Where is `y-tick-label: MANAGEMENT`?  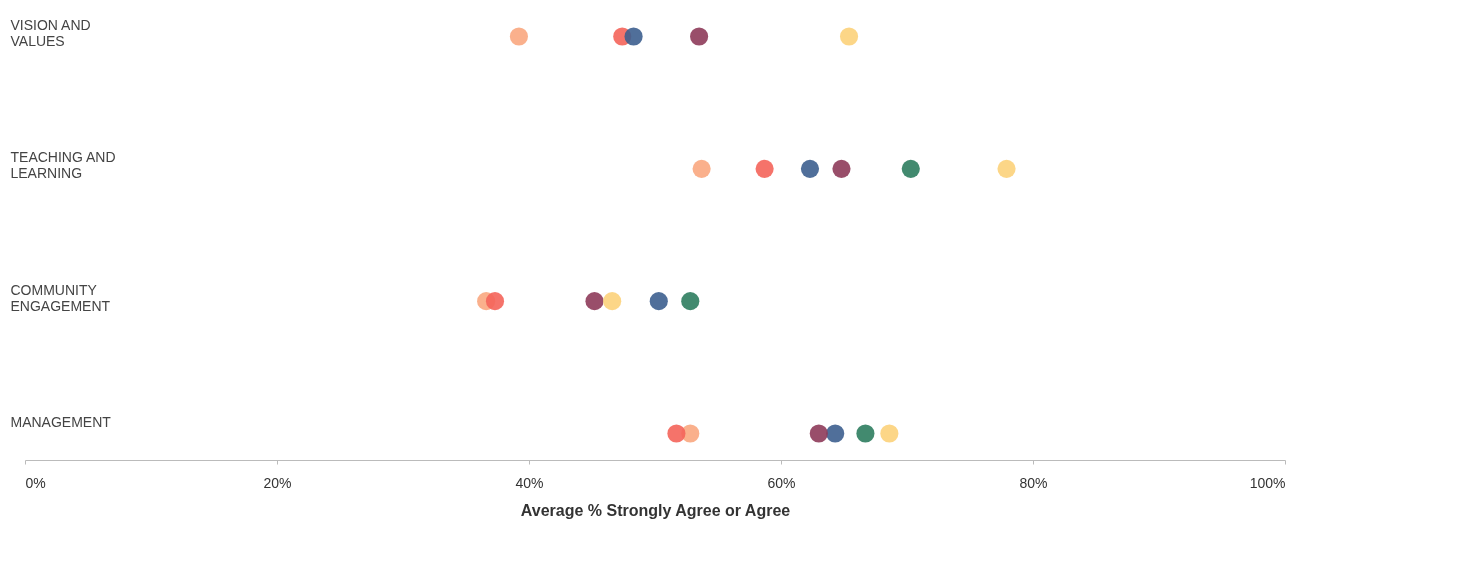
y-tick-label: MANAGEMENT is located at coordinates (61, 422).